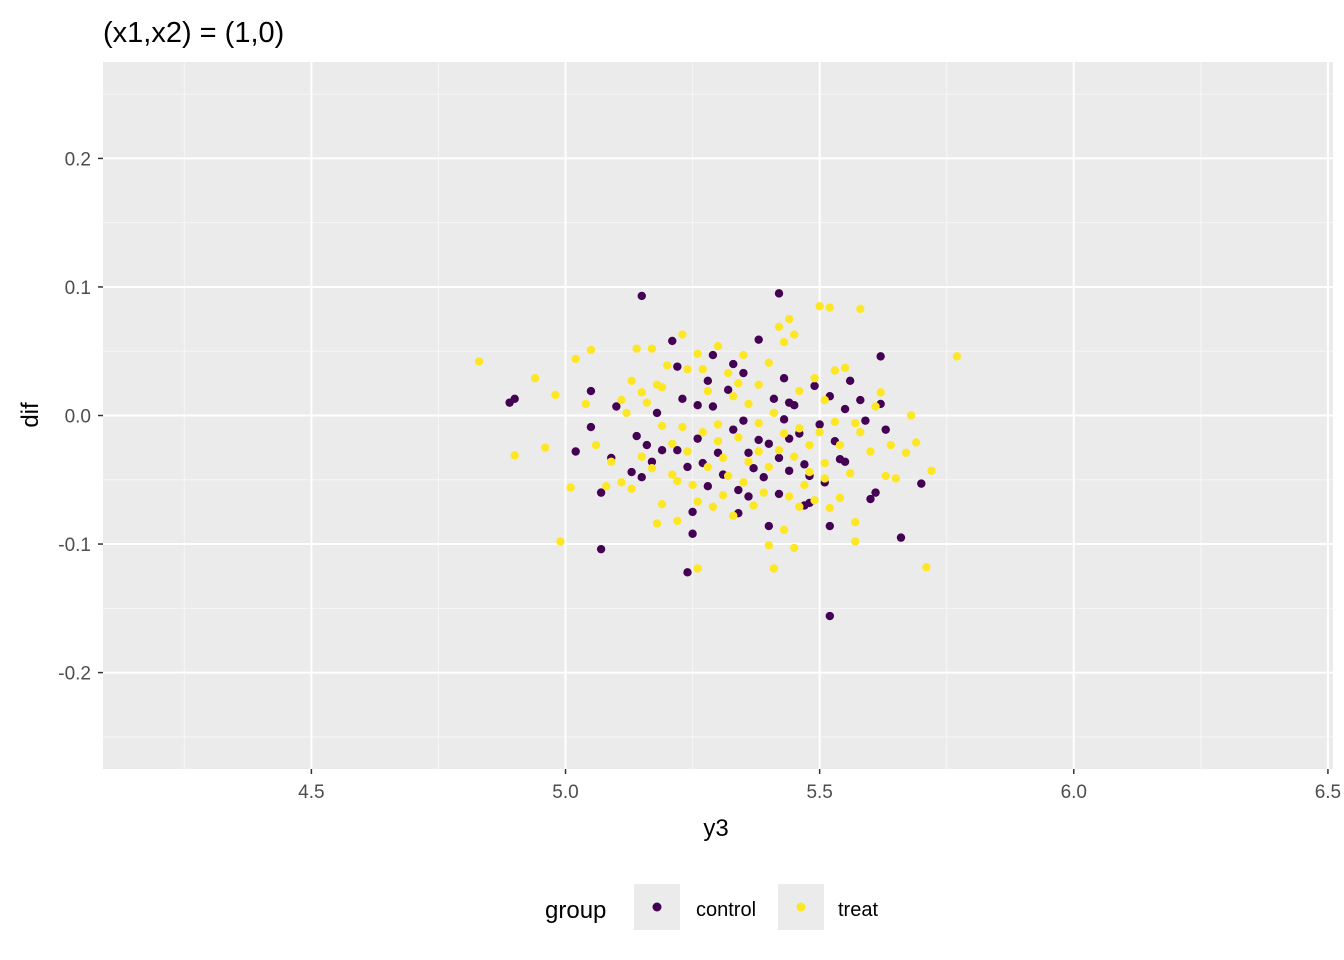 Image resolution: width=1344 pixels, height=960 pixels. I want to click on legend: group control treat, so click(711, 907).